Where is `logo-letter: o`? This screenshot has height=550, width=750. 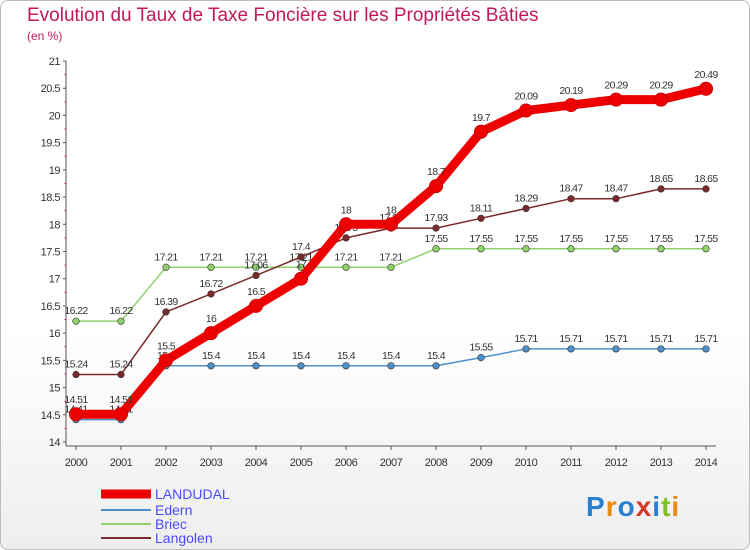
logo-letter: o is located at coordinates (626, 506).